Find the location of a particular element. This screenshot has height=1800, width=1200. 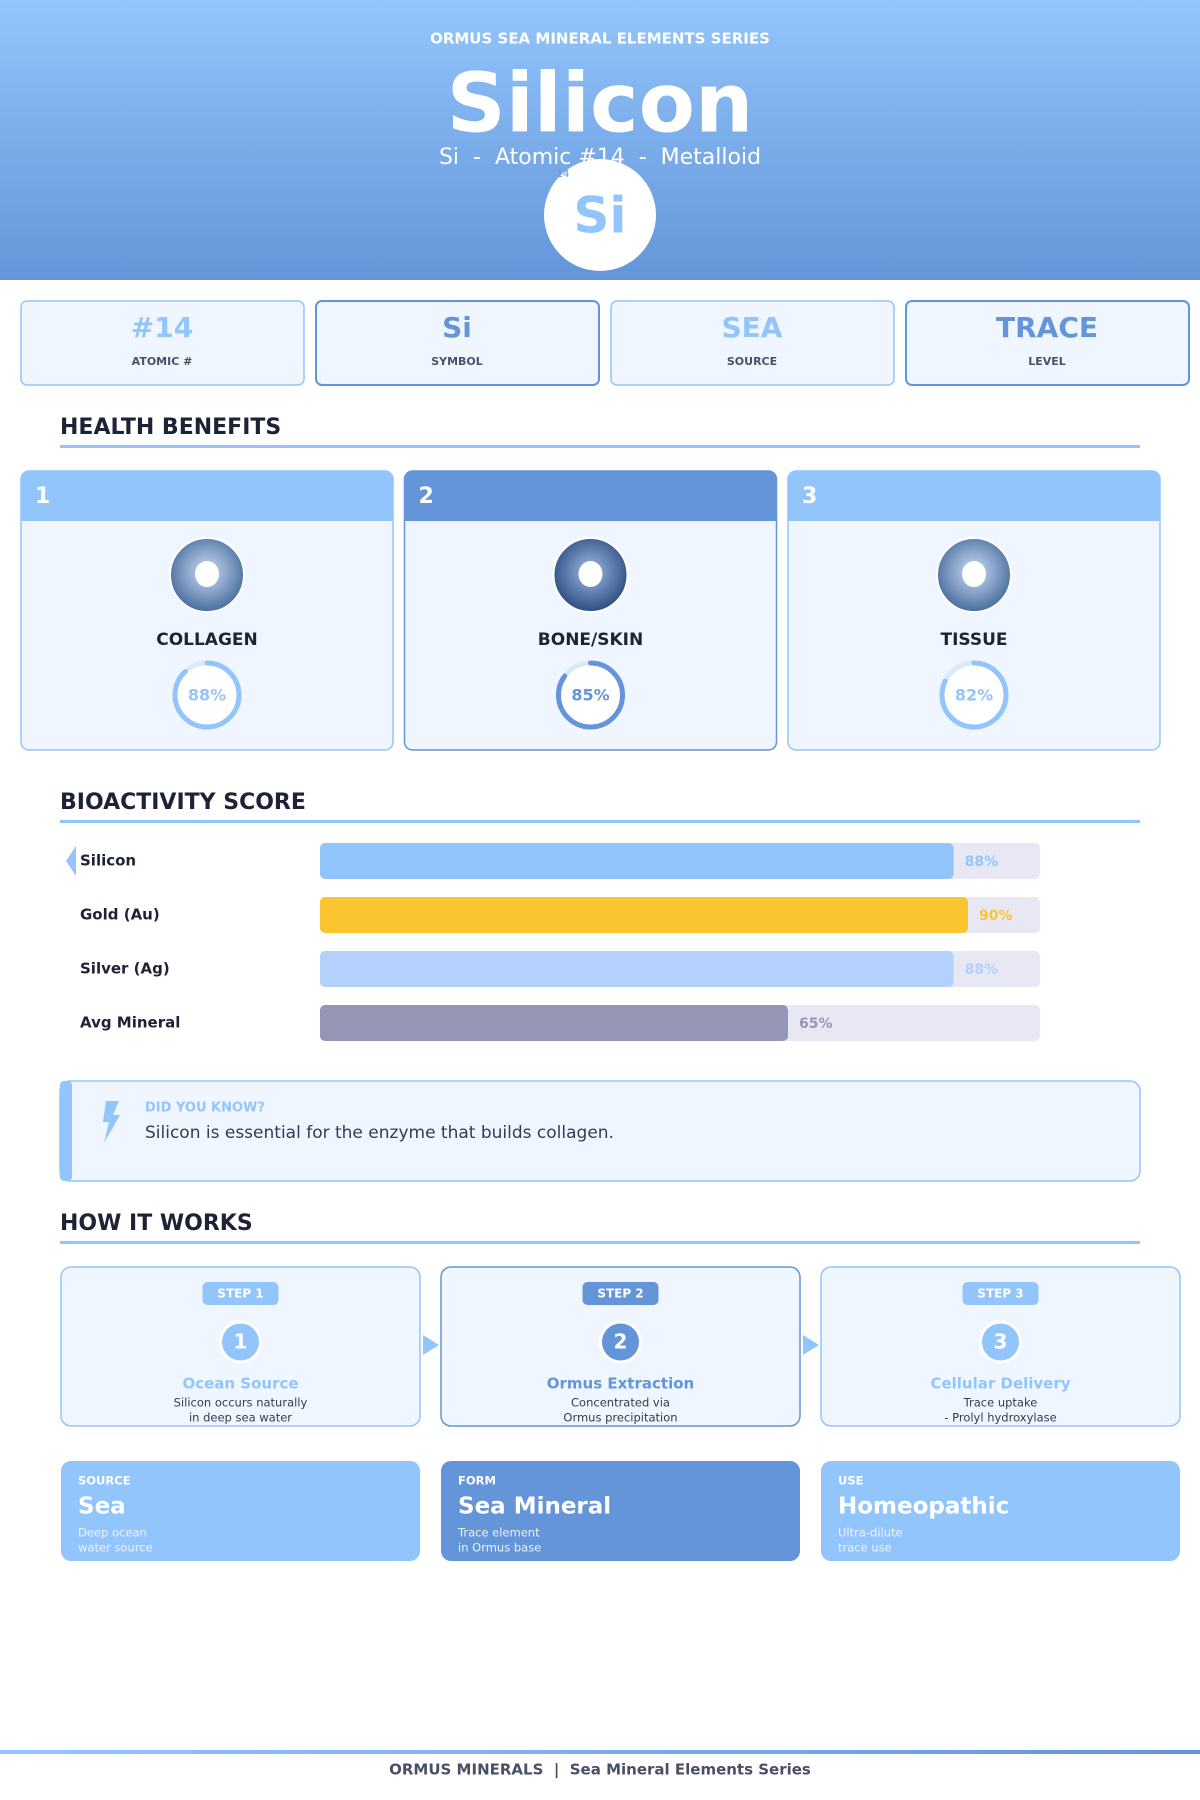

fact-text: trace use is located at coordinates (865, 1548).